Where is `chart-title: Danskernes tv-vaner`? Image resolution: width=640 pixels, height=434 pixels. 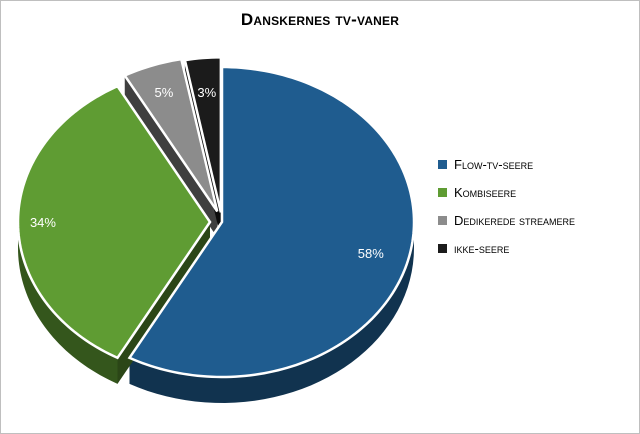 chart-title: Danskernes tv-vaner is located at coordinates (320, 19).